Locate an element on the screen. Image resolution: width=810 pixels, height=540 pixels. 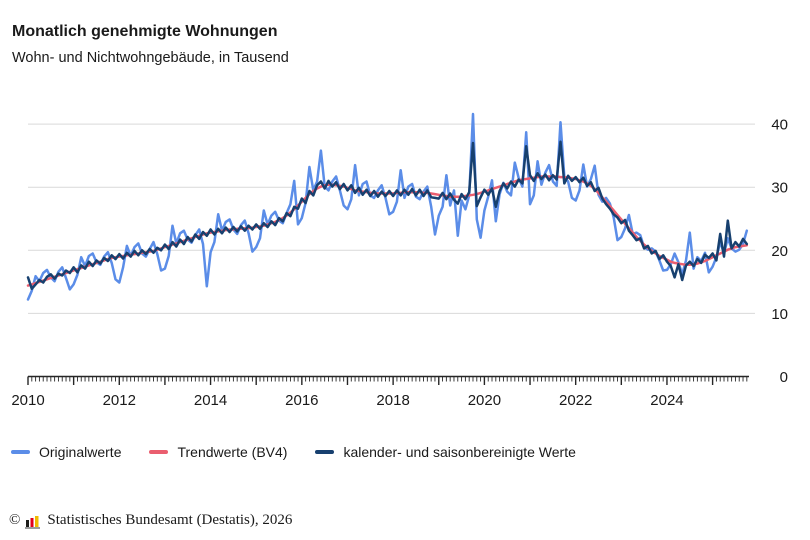
y-tick-label: 0 is located at coordinates (784, 377).